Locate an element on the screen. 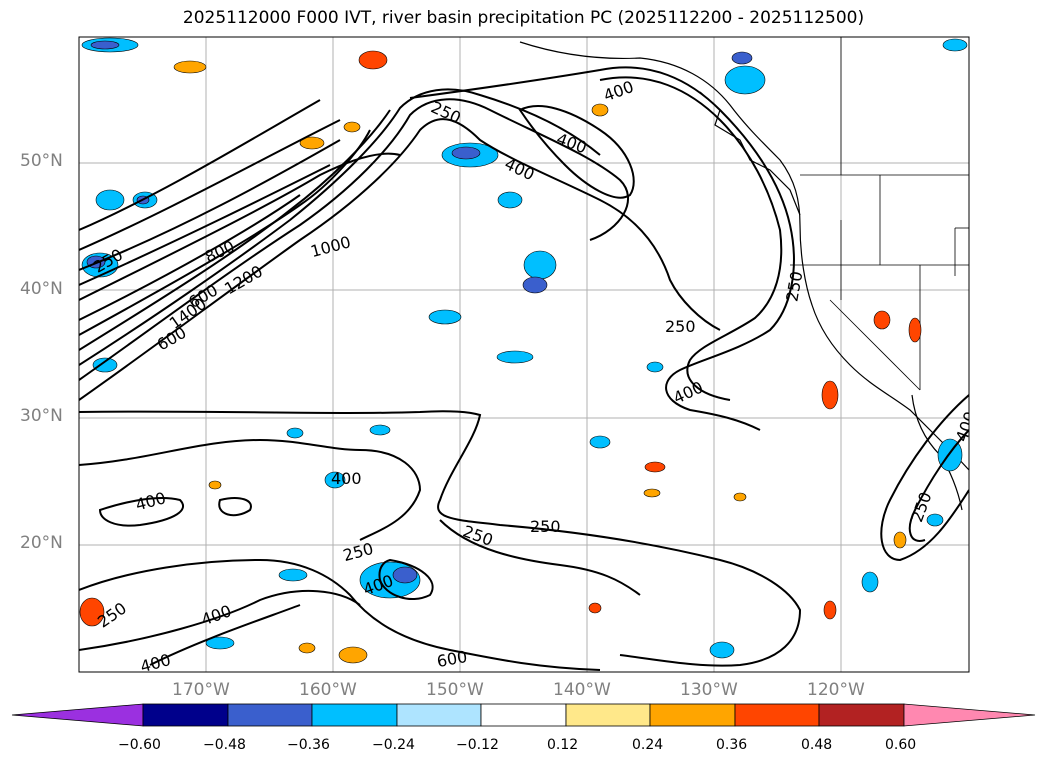 This screenshot has height=765, width=1047. colorbar-tick: −0.24 is located at coordinates (393, 745).